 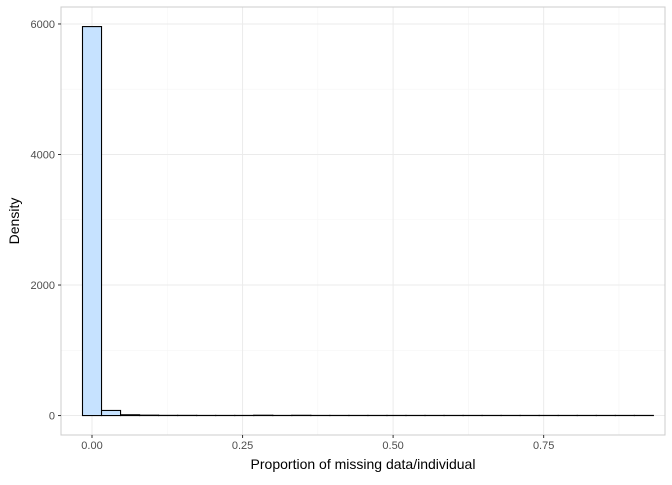 What do you see at coordinates (543, 446) in the screenshot?
I see `x-tick-label: 0.75` at bounding box center [543, 446].